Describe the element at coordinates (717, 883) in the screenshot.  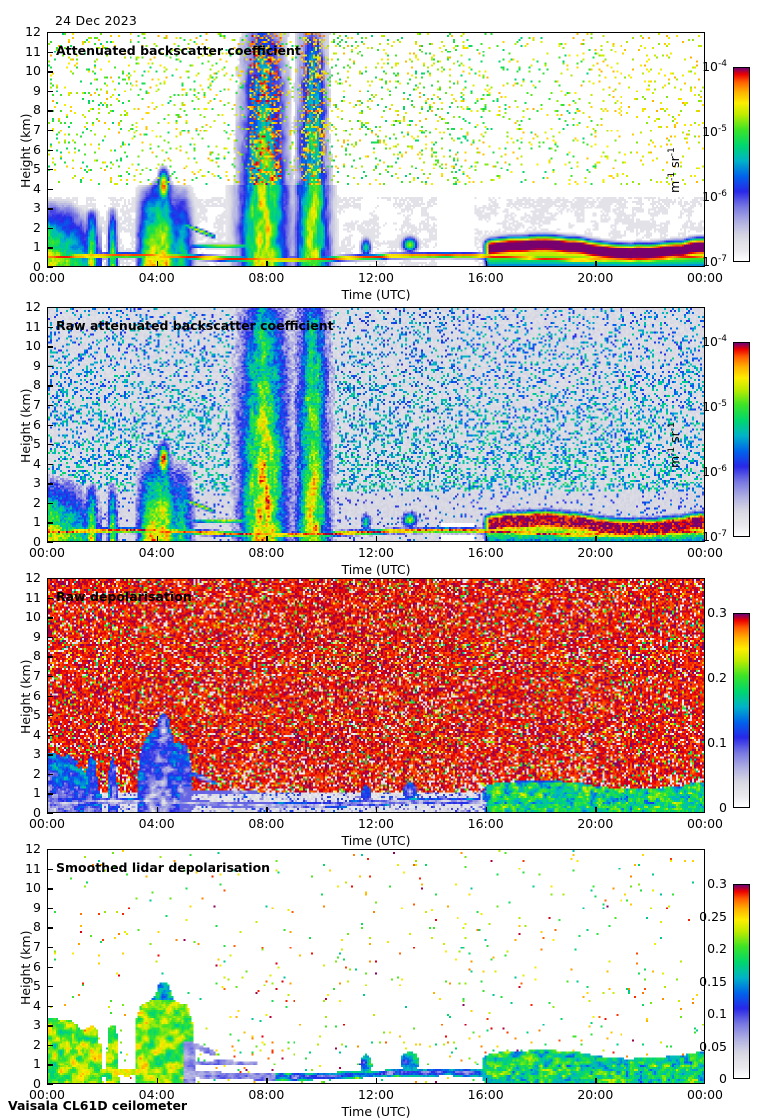
I see `colorbar-tick-label: 0.3` at that location.